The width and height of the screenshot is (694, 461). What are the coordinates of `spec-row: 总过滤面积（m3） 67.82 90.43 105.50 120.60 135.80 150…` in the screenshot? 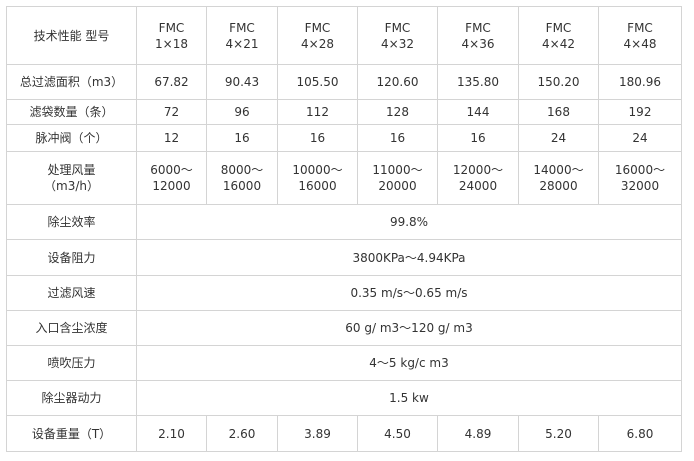 It's located at (344, 82).